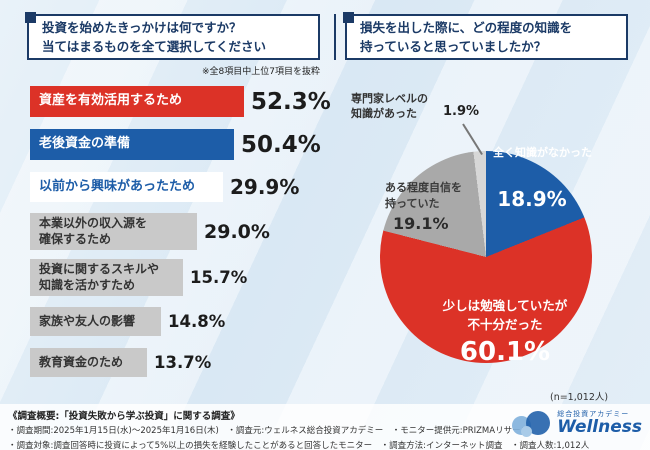 This screenshot has width=650, height=450. Describe the element at coordinates (291, 101) in the screenshot. I see `bar-value: 52.3%` at that location.